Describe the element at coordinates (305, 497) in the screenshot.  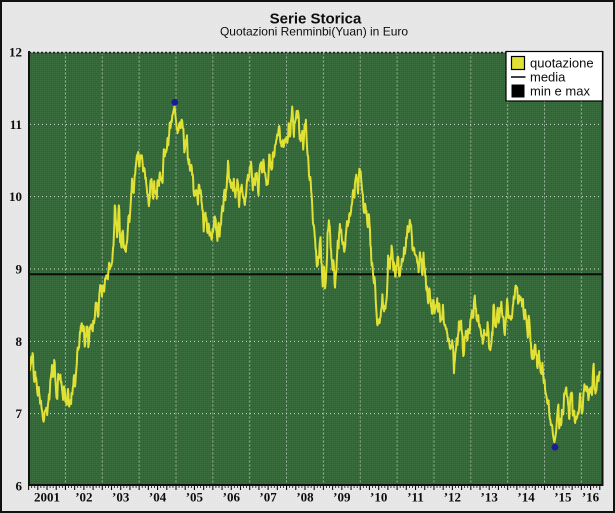
I see `svg-text: ’08` at that location.